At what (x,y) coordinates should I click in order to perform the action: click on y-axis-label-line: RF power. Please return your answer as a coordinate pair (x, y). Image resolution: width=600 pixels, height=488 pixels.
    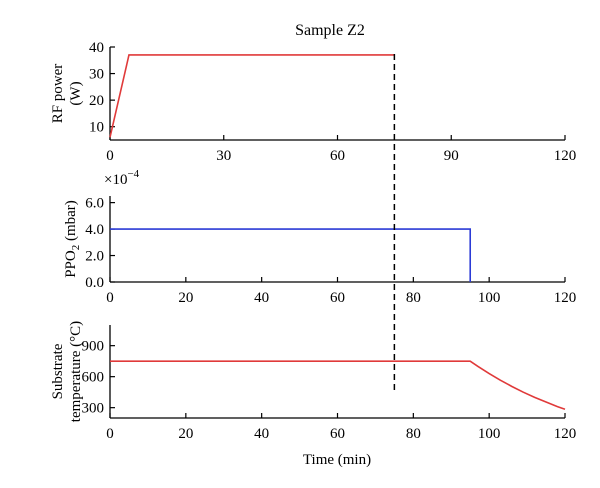
    Looking at the image, I should click on (58, 94).